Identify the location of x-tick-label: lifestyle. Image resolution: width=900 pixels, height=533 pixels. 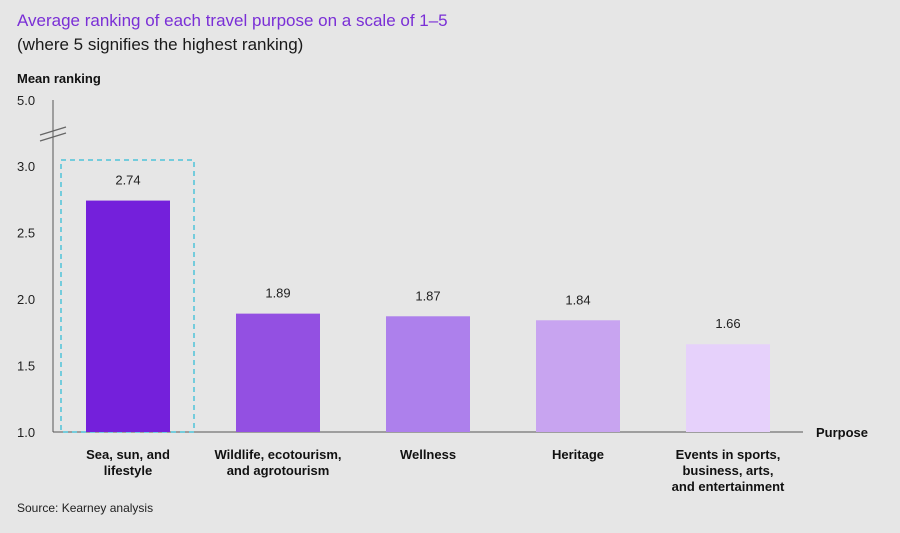
(128, 470).